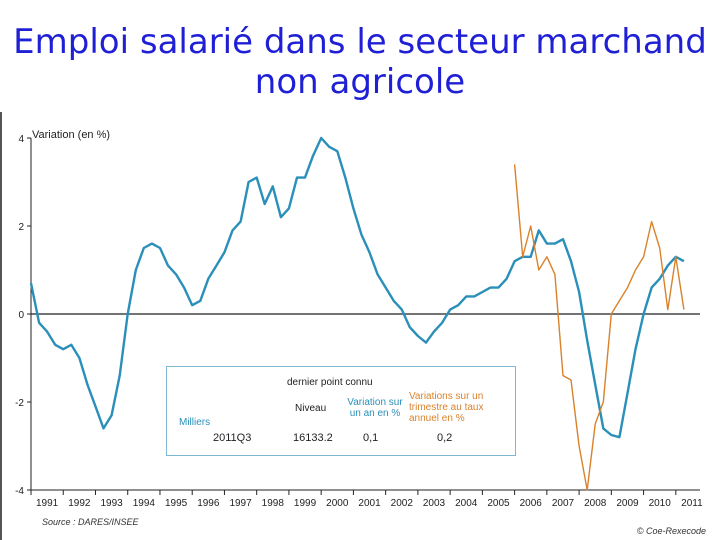 This screenshot has width=720, height=540. Describe the element at coordinates (208, 503) in the screenshot. I see `x-tick-label: 1996` at that location.